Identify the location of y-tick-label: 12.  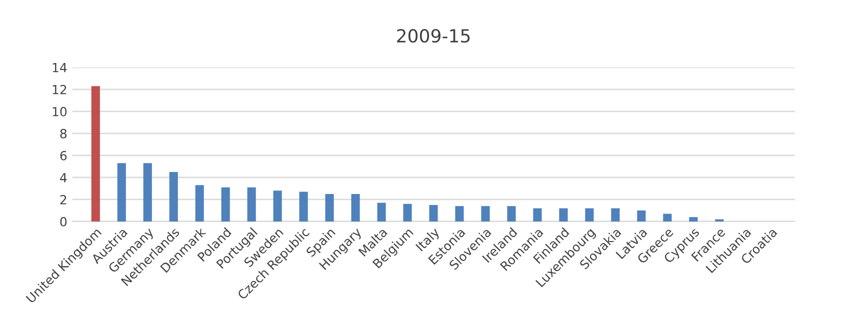
(59, 89).